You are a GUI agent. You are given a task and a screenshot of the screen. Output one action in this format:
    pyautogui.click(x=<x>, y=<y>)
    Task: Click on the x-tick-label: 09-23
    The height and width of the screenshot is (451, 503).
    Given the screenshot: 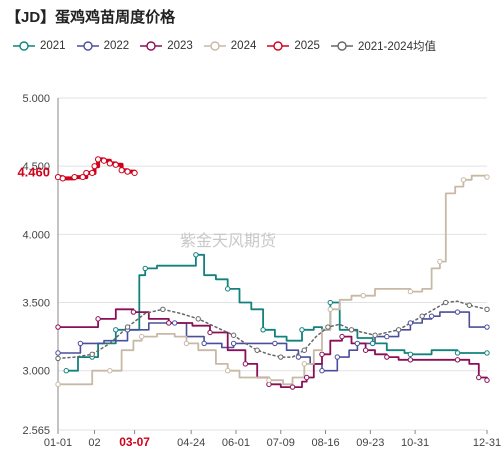 What is the action you would take?
    pyautogui.click(x=370, y=443)
    